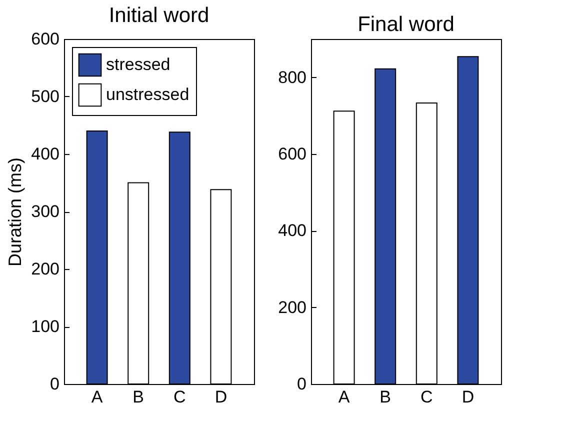 This screenshot has width=586, height=432. What do you see at coordinates (45, 326) in the screenshot?
I see `y-tick-label: 100` at bounding box center [45, 326].